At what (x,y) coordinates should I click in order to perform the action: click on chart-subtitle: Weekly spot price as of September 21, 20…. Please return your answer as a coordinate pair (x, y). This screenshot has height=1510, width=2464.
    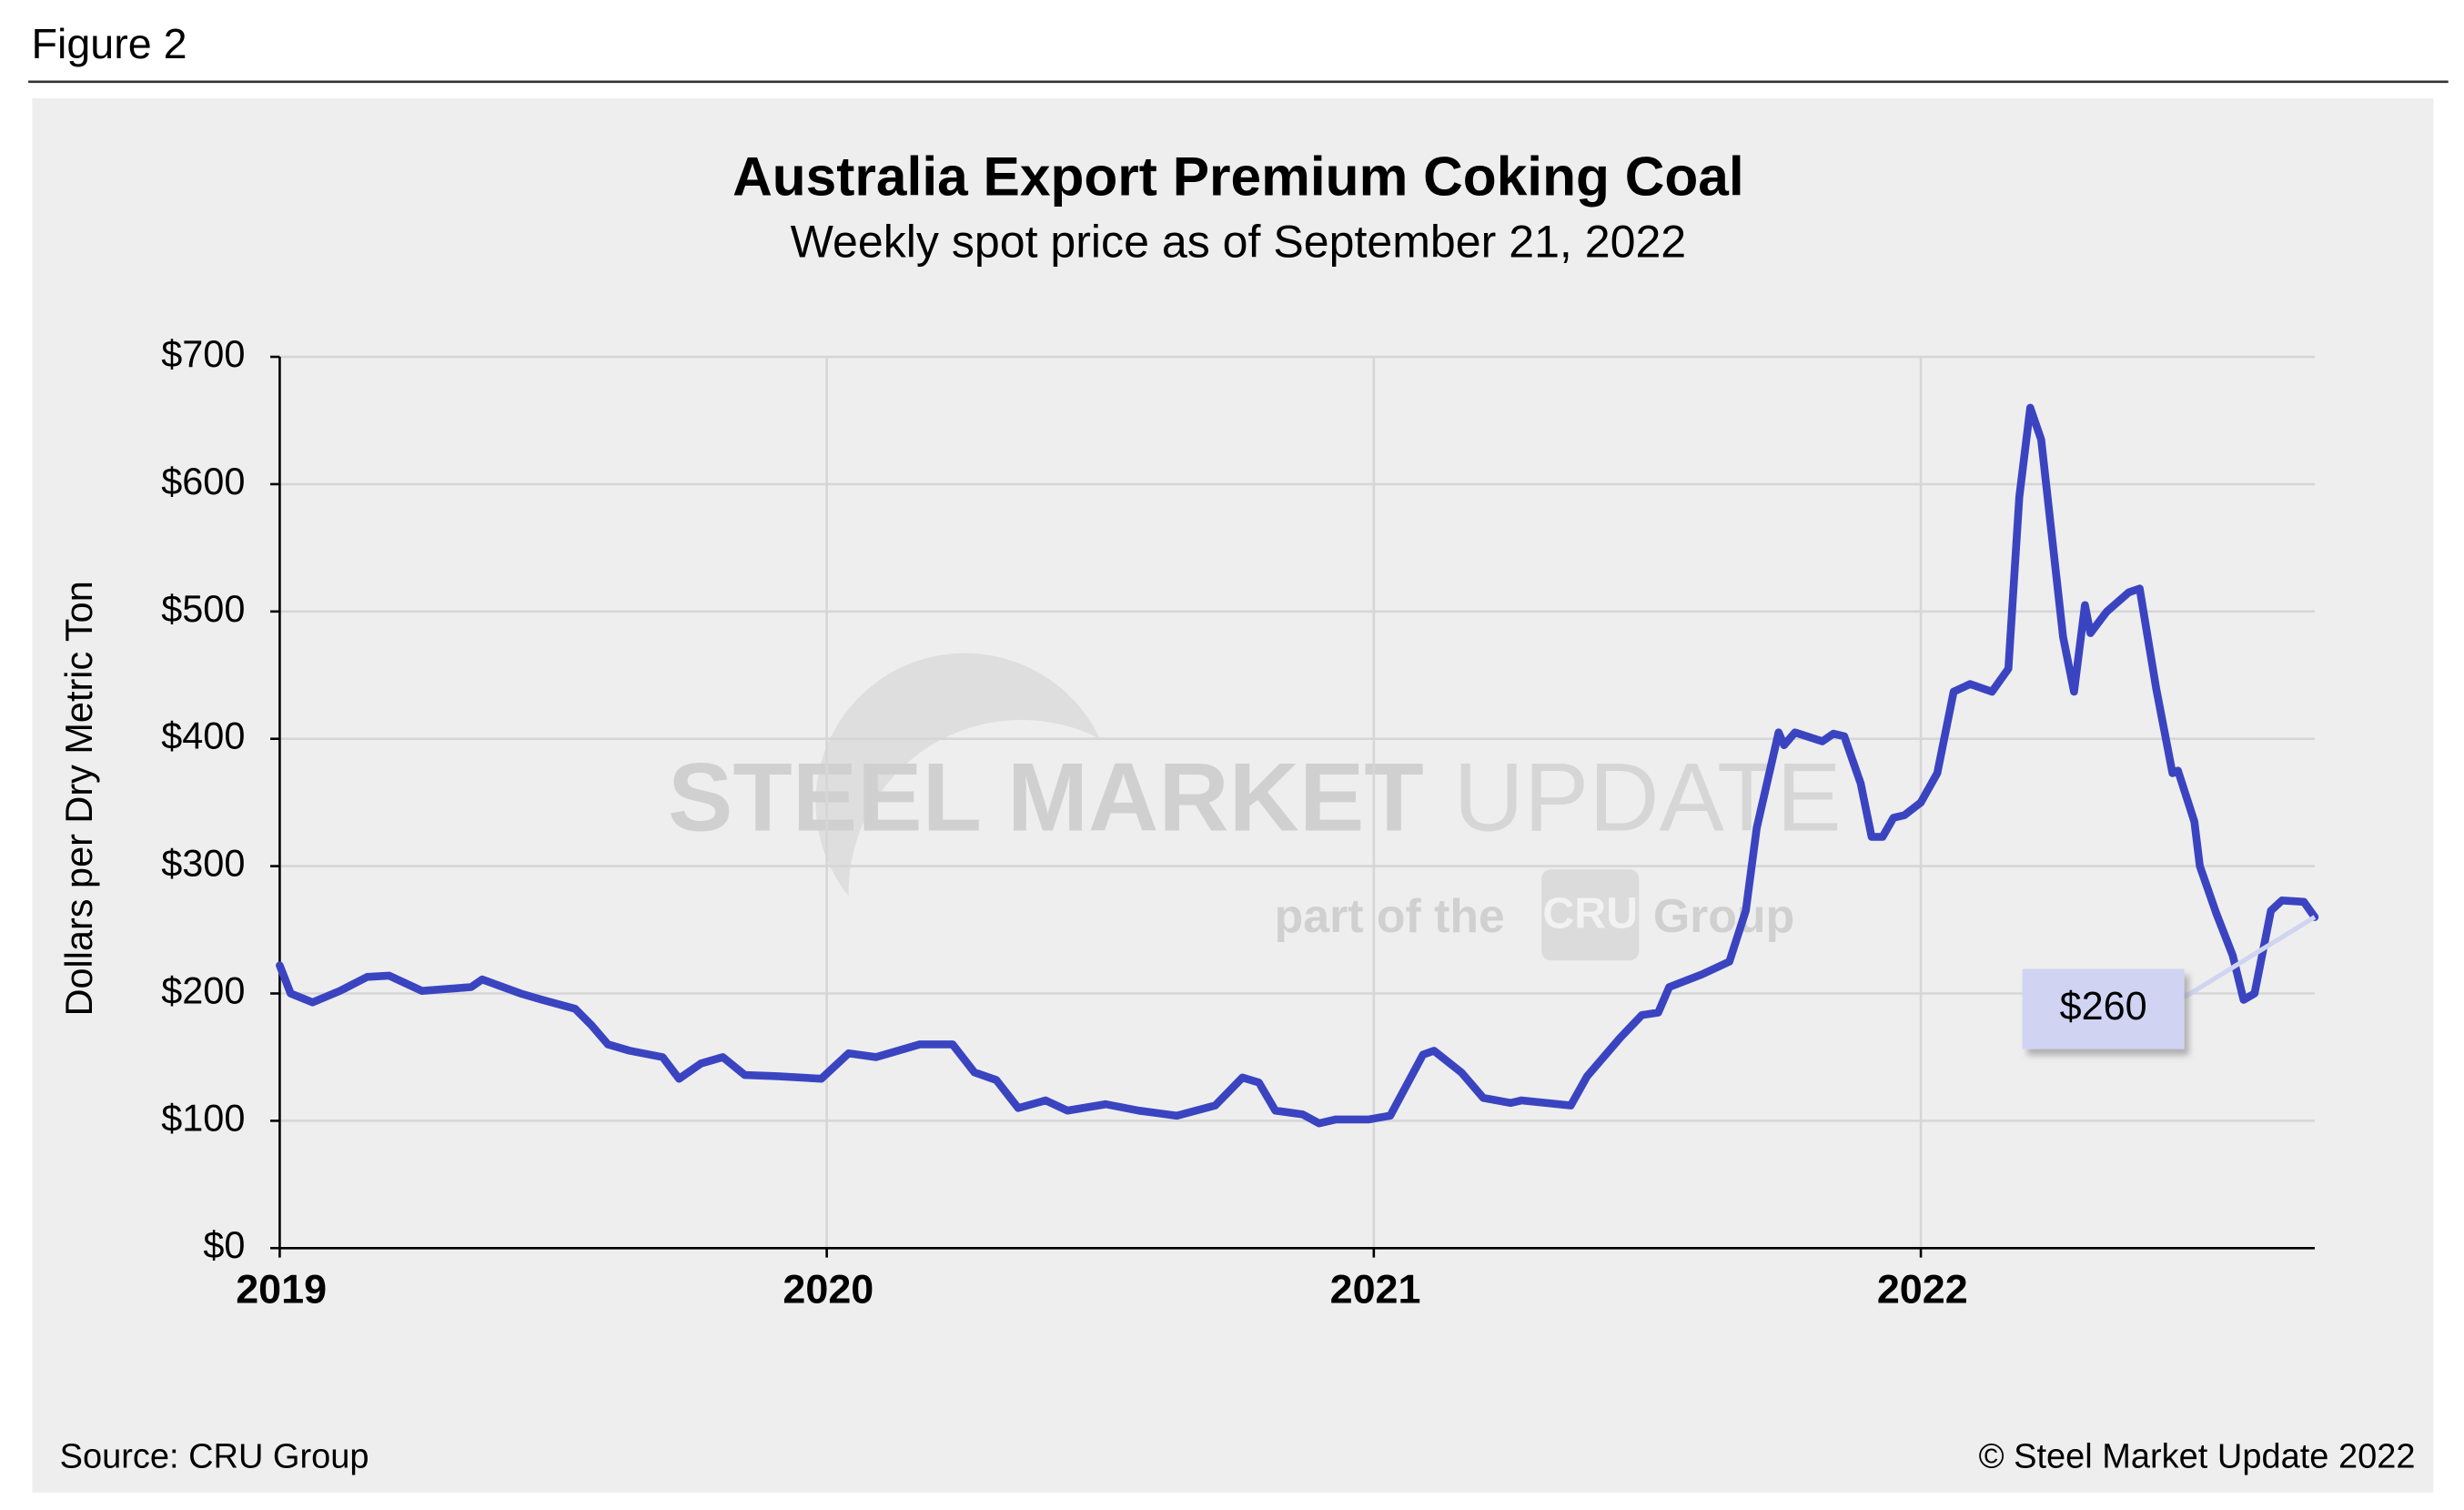
    Looking at the image, I should click on (1238, 243).